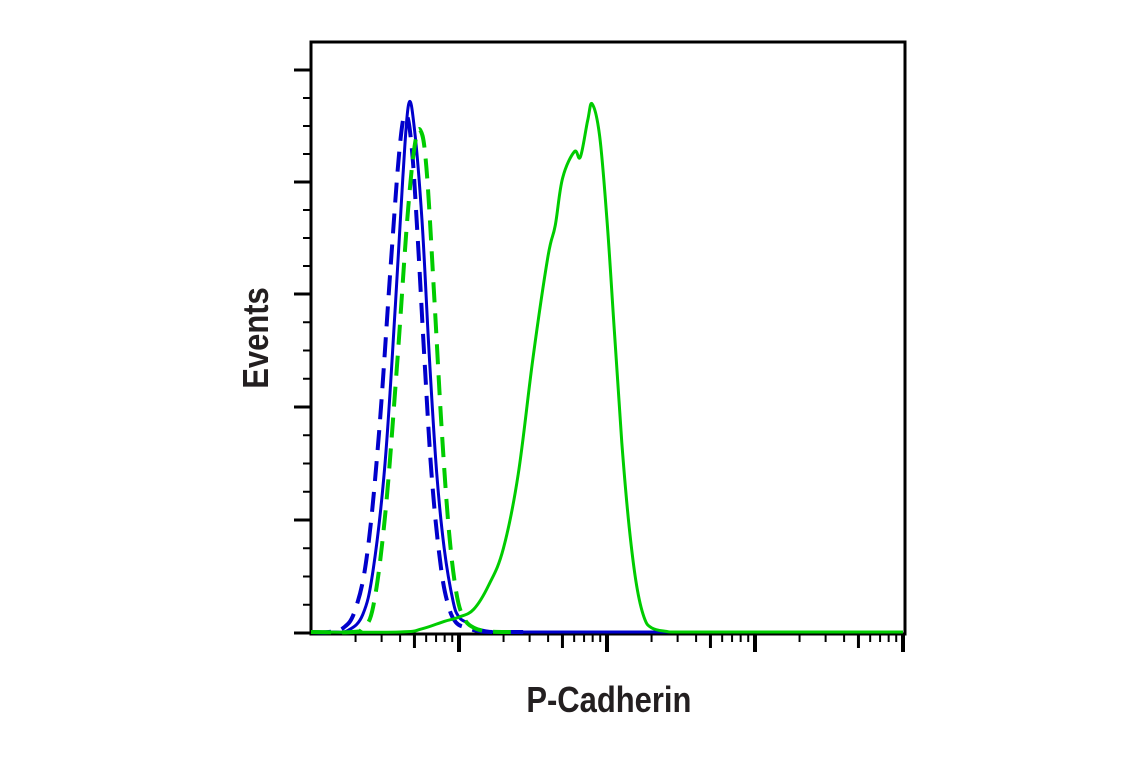 The height and width of the screenshot is (768, 1141). What do you see at coordinates (608, 701) in the screenshot?
I see `x-axis-title: P-Cadherin` at bounding box center [608, 701].